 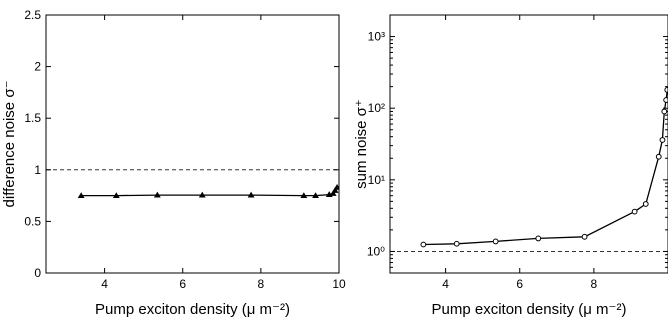 I want to click on y-tick-label: 0, so click(x=37, y=273).